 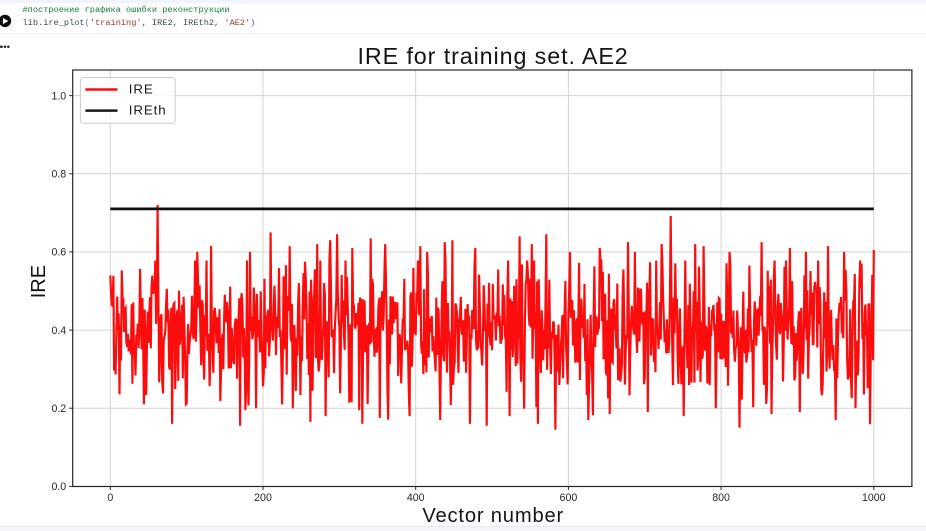 I want to click on svg-text: 0.4, so click(x=58, y=331).